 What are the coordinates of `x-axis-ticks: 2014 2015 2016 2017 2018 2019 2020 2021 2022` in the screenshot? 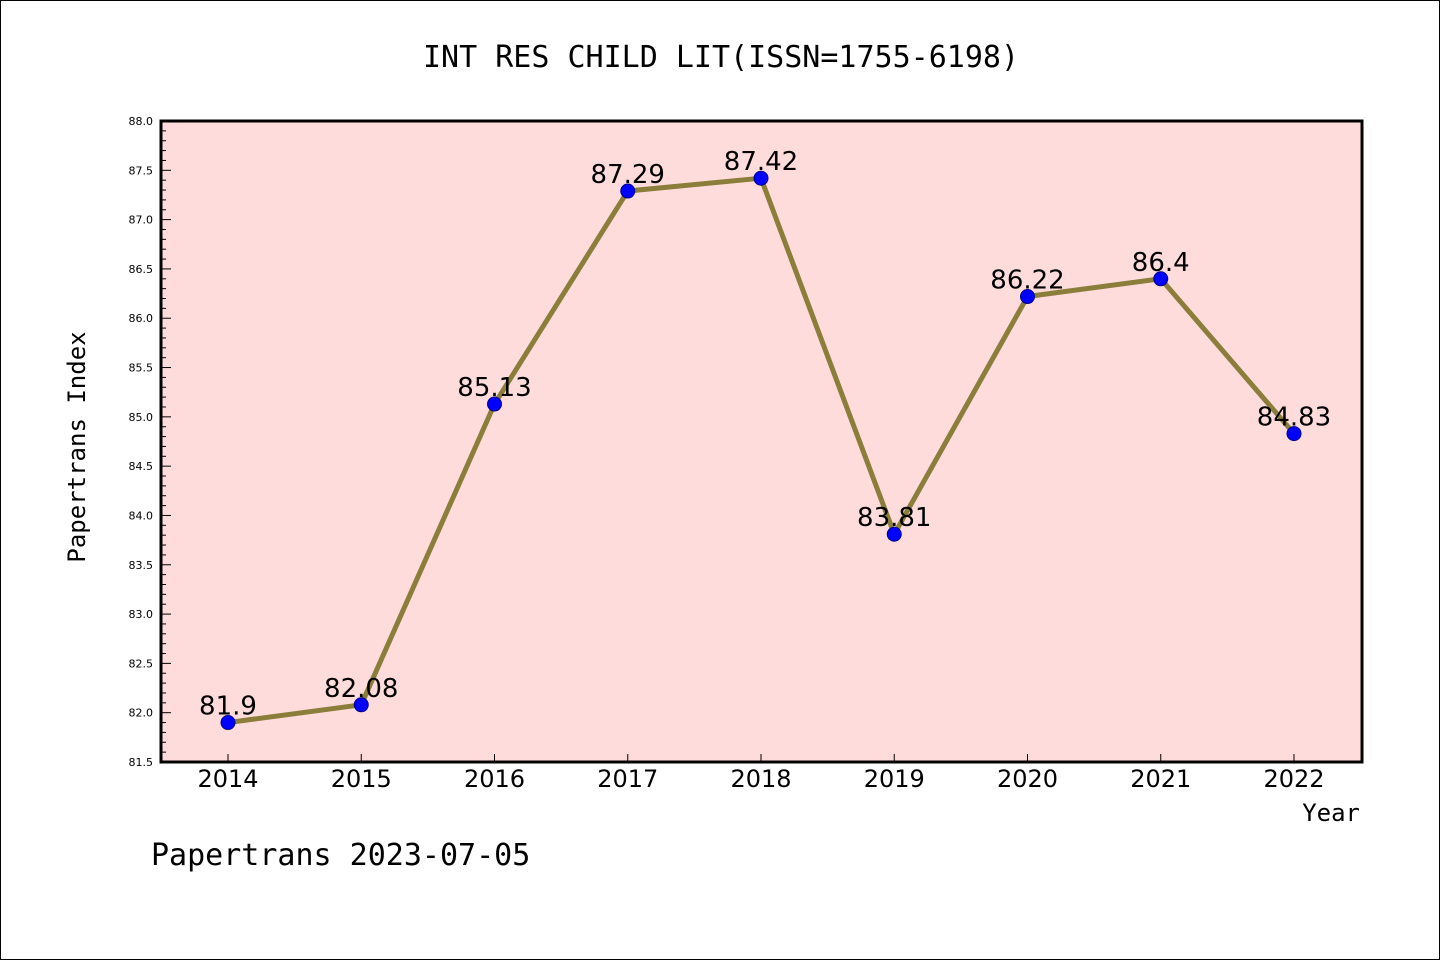 It's located at (761, 773).